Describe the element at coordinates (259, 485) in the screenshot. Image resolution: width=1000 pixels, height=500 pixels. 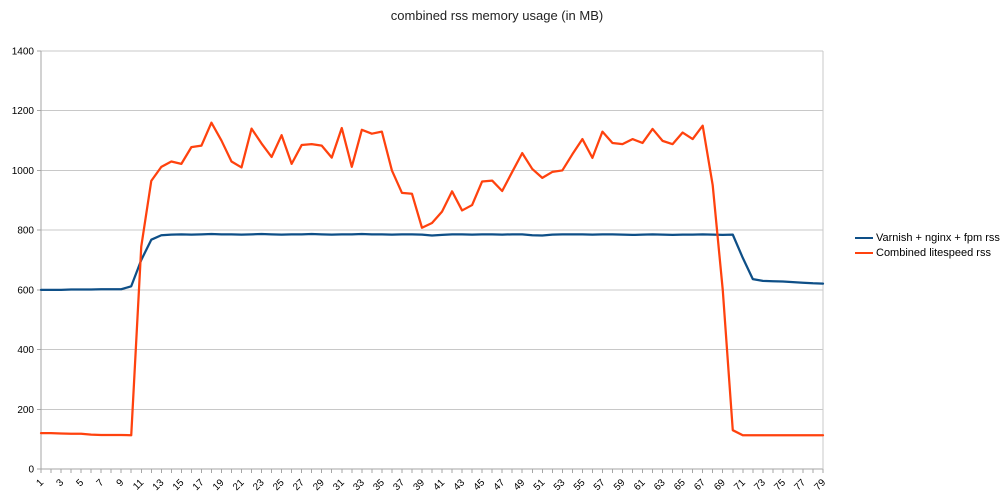
I see `svg-text: 23` at that location.